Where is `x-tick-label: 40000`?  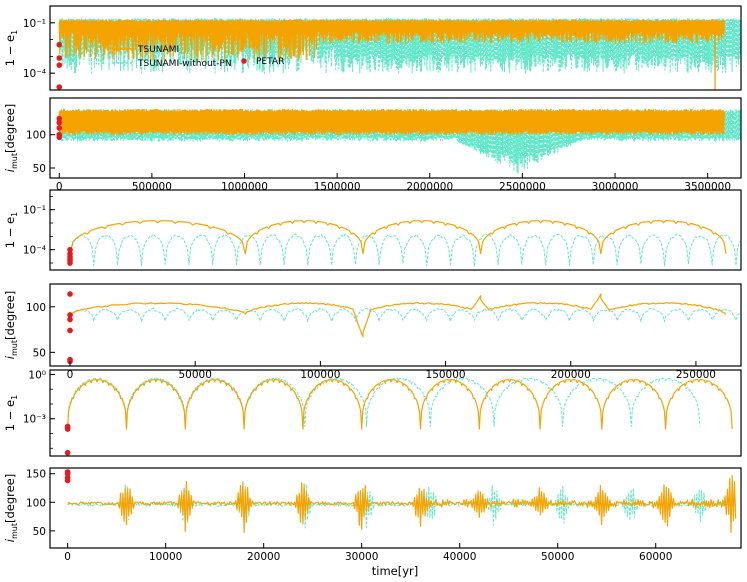 x-tick-label: 40000 is located at coordinates (459, 557).